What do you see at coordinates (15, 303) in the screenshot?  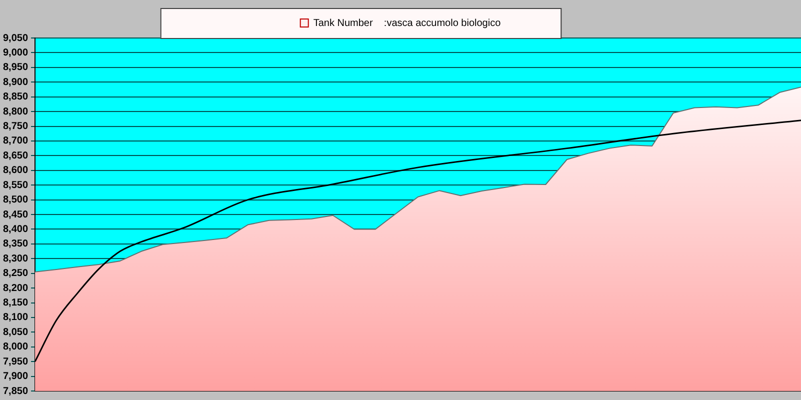 I see `y-tick-label: 8,150` at bounding box center [15, 303].